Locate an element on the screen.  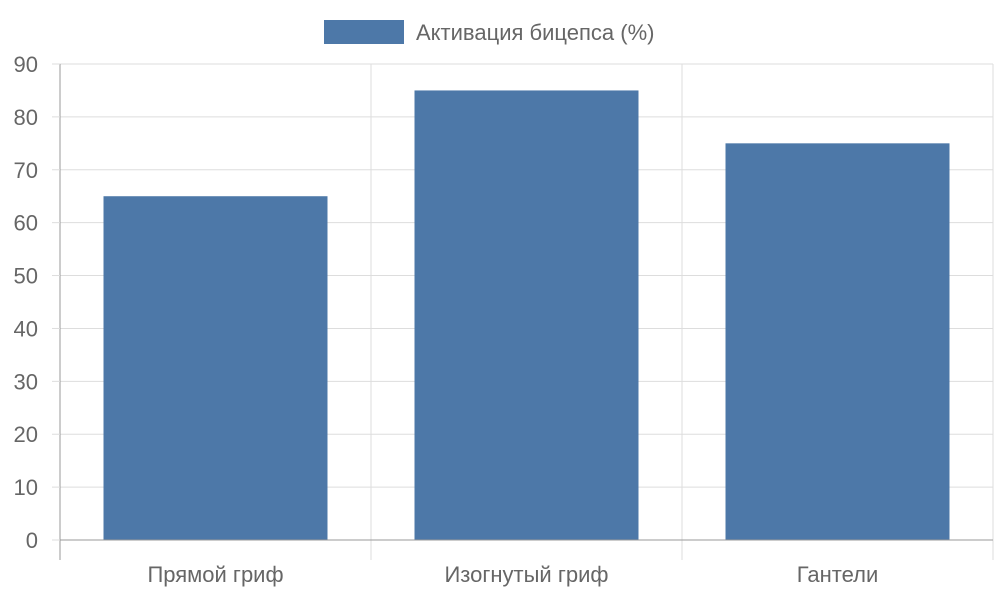
y-tick-label-50: 50 is located at coordinates (26, 276).